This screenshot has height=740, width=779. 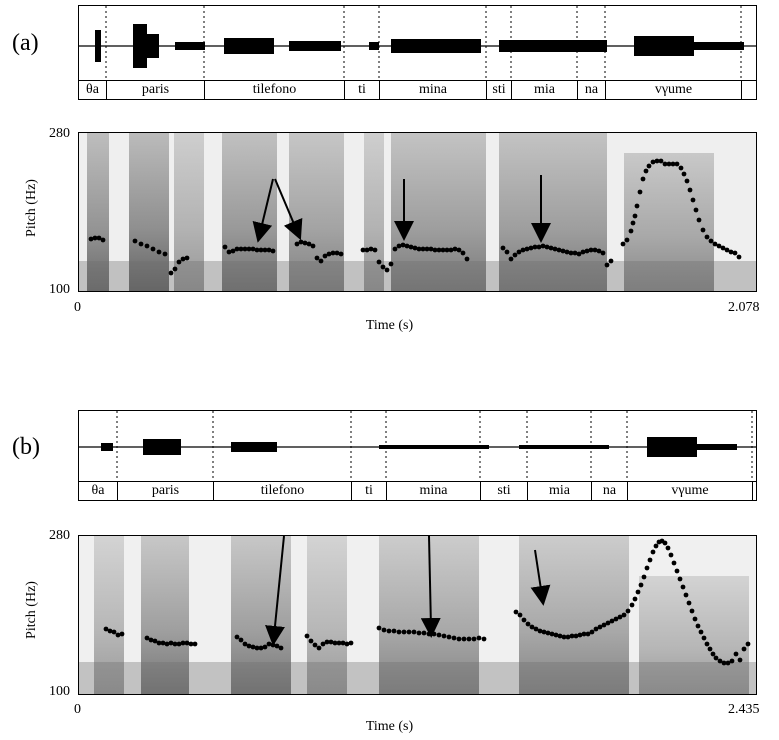 What do you see at coordinates (744, 307) in the screenshot?
I see `x-end-label: 2.078` at bounding box center [744, 307].